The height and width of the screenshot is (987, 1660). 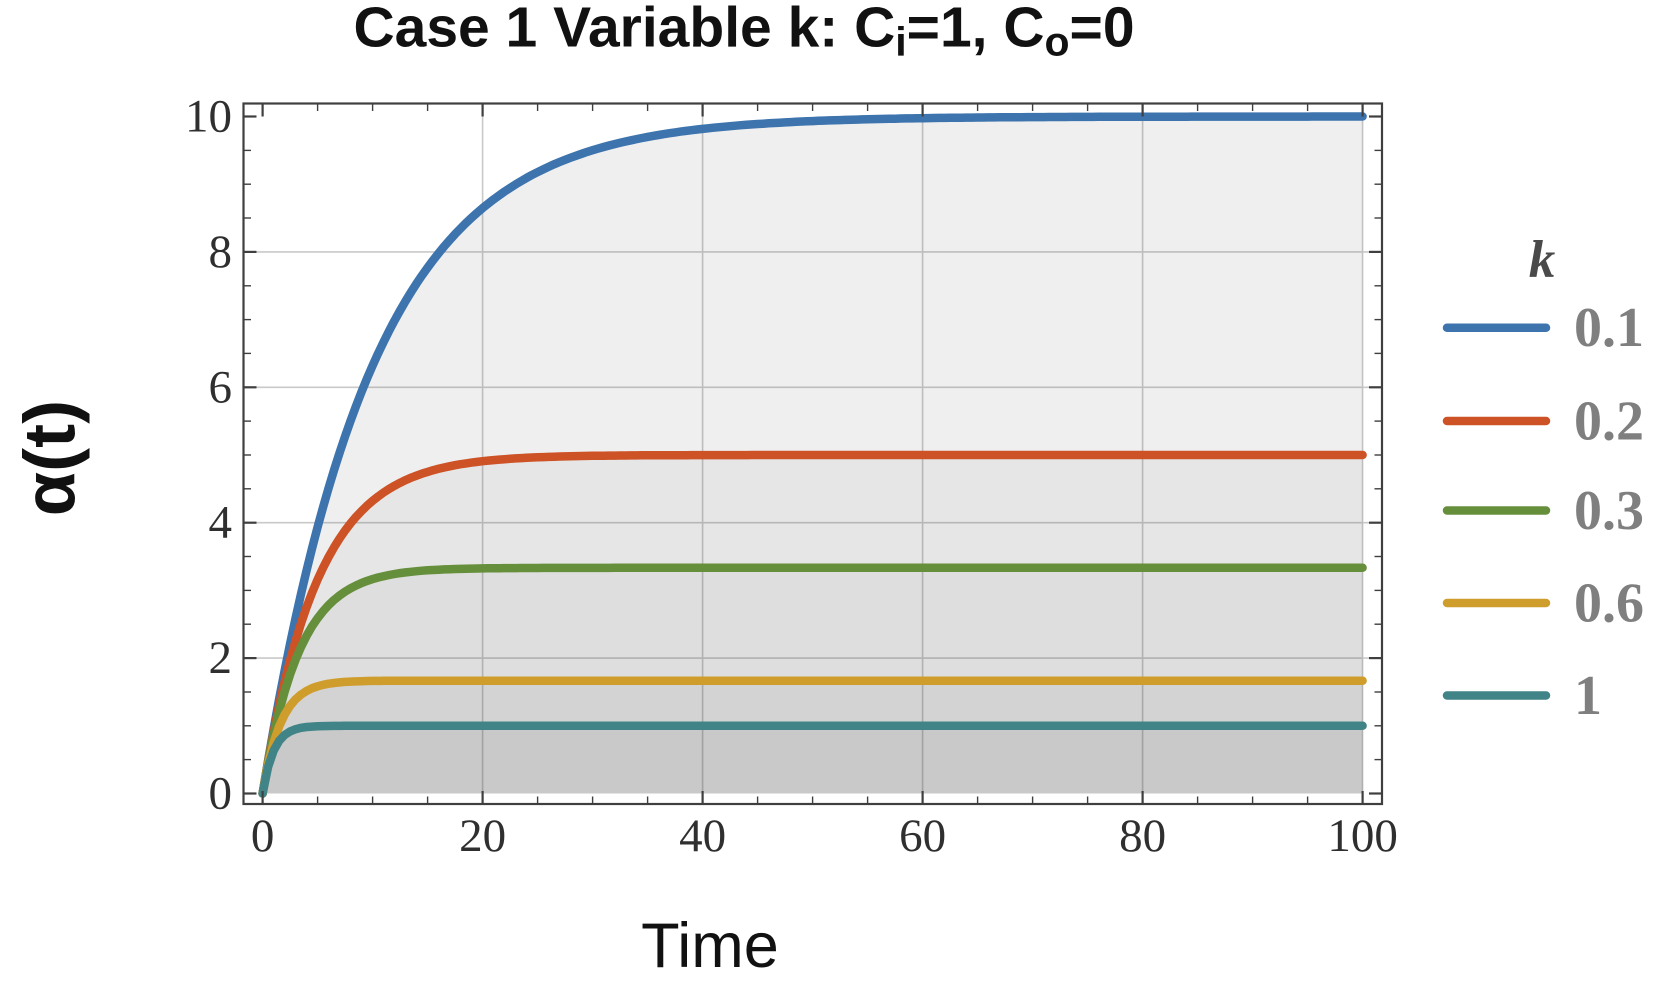 I want to click on svg-text: 80, so click(x=1142, y=836).